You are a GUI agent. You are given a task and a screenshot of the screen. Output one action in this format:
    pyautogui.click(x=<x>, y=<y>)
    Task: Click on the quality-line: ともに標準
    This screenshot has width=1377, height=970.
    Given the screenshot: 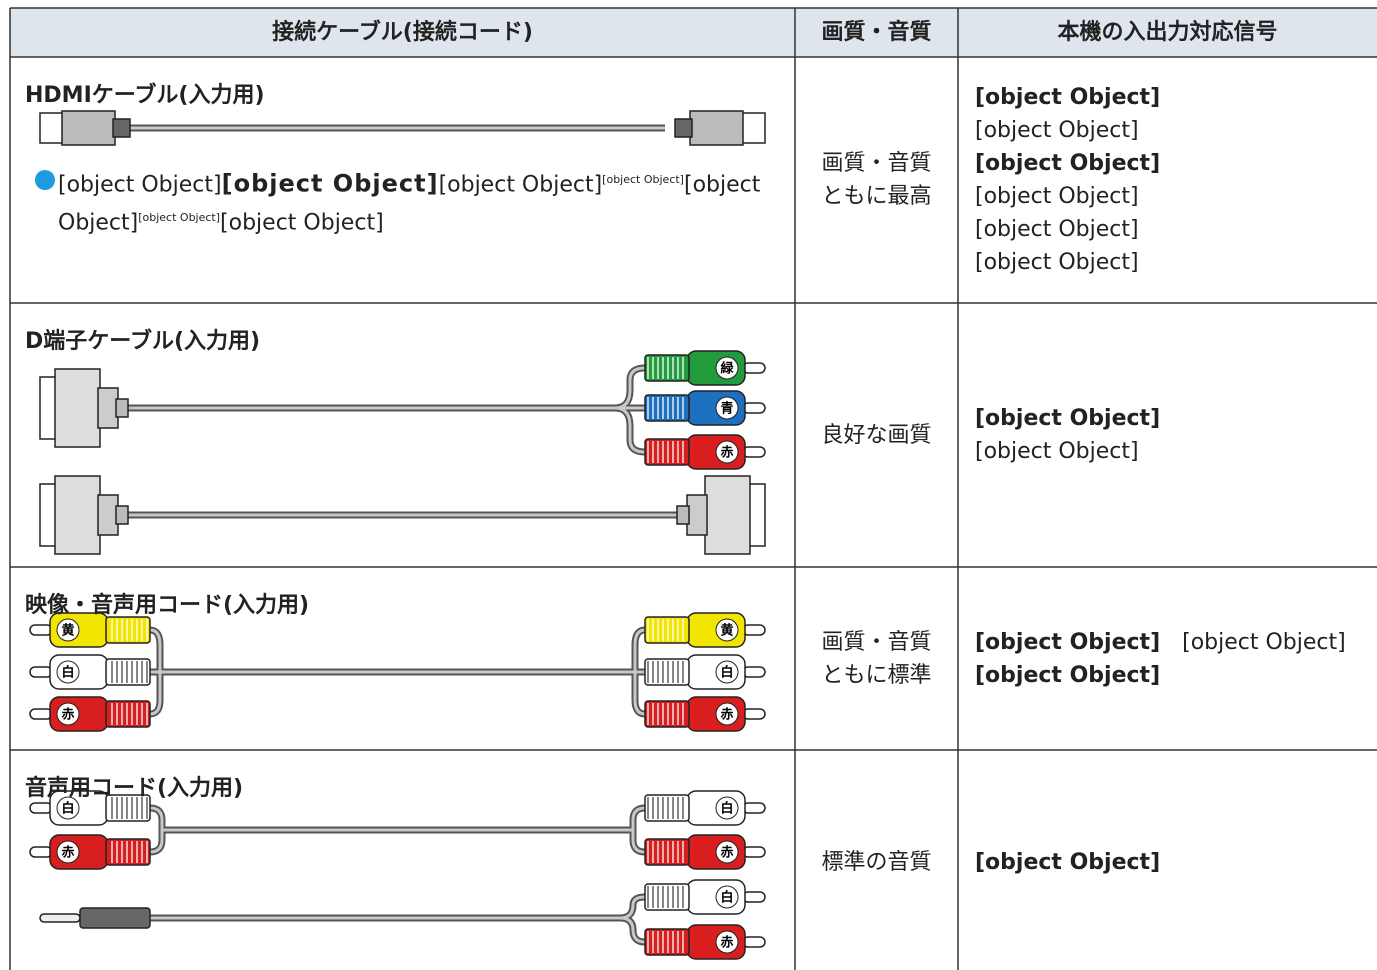 What is the action you would take?
    pyautogui.click(x=876, y=675)
    